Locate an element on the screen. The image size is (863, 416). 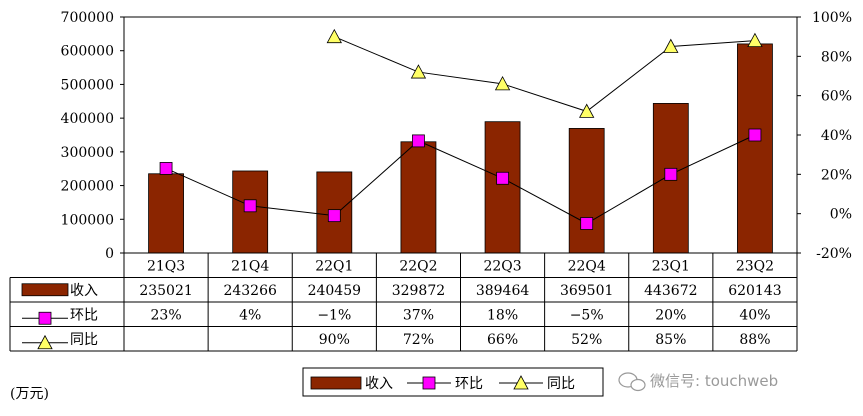
table-cell: 37% is located at coordinates (418, 315).